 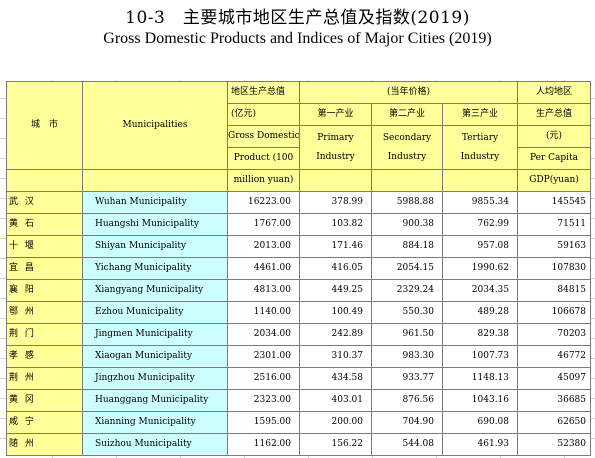 I want to click on city-en-cell: Shiyan Municipality, so click(x=155, y=246).